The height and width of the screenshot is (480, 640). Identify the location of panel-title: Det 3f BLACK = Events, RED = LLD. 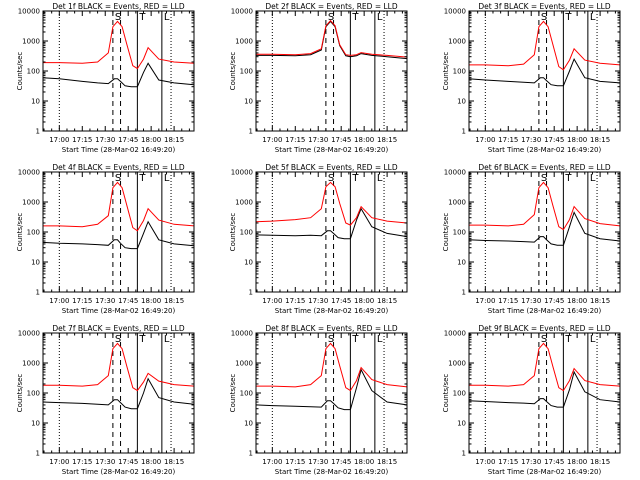
(544, 6).